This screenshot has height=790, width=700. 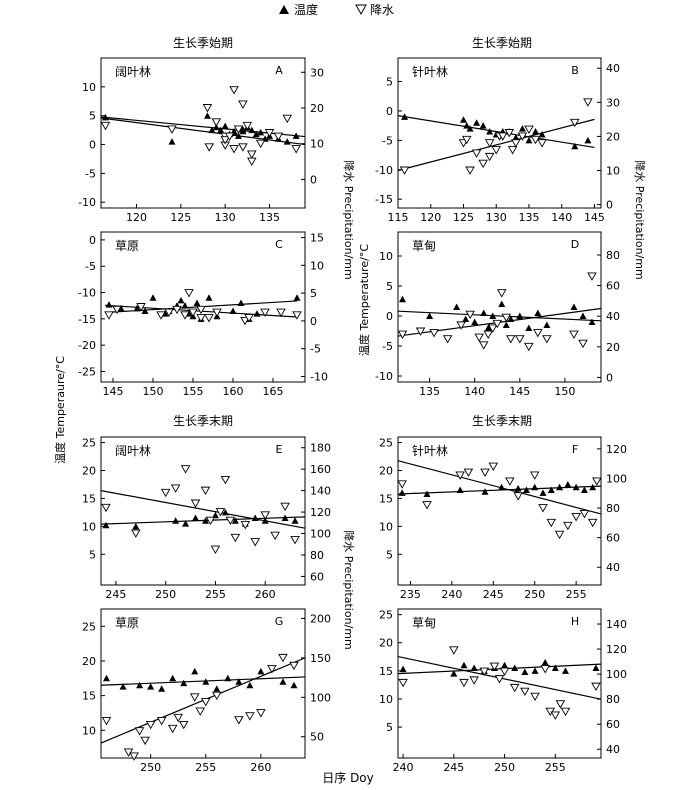 I want to click on y-tick-label-precip-g: 100, so click(x=320, y=697).